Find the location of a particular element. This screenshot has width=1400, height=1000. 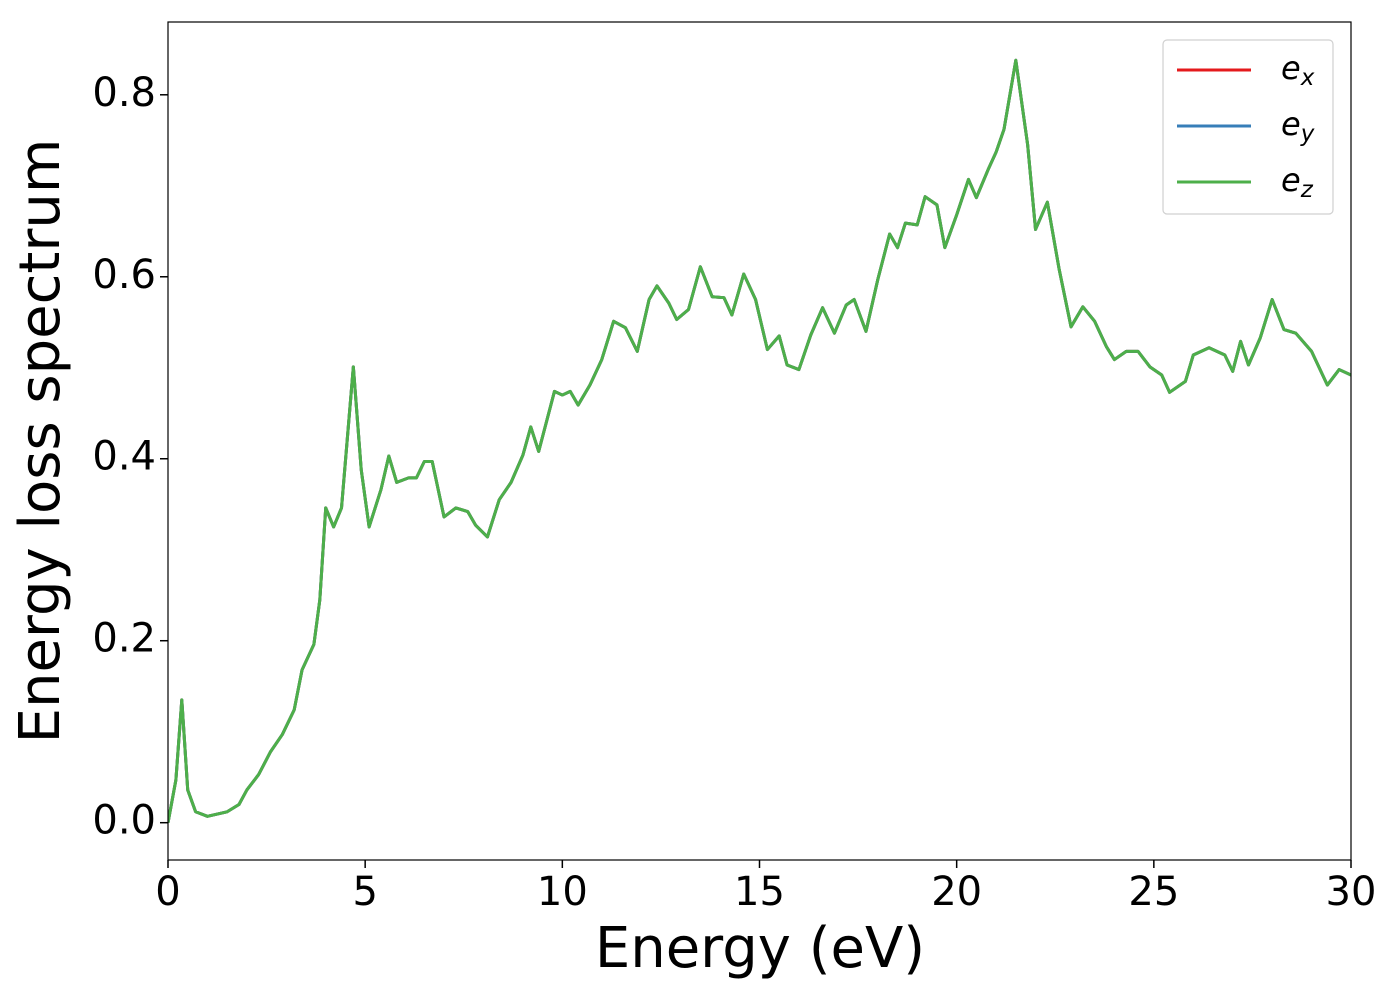

legend-label: ex is located at coordinates (1298, 70).